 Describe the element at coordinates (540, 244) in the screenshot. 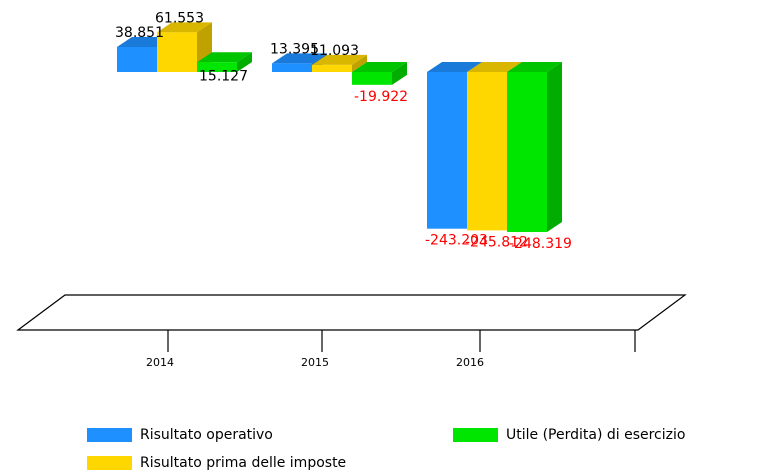

I see `value-label: -248.319` at that location.